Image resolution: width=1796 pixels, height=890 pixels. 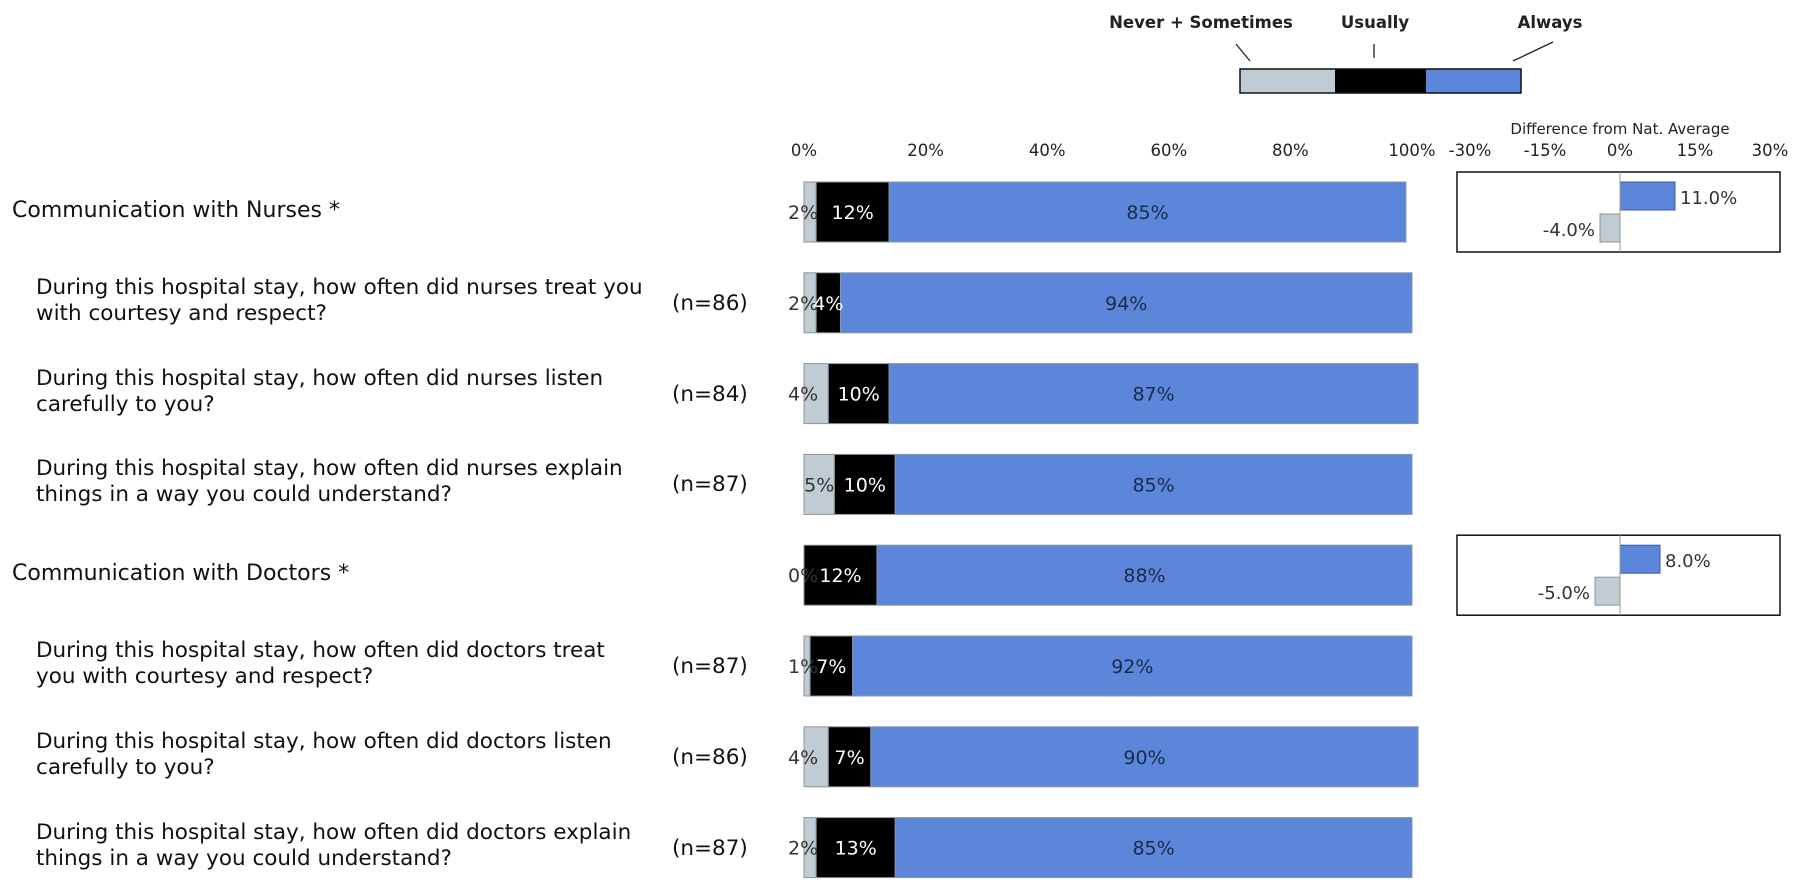 What do you see at coordinates (1545, 150) in the screenshot?
I see `panel-tick-label: -15%` at bounding box center [1545, 150].